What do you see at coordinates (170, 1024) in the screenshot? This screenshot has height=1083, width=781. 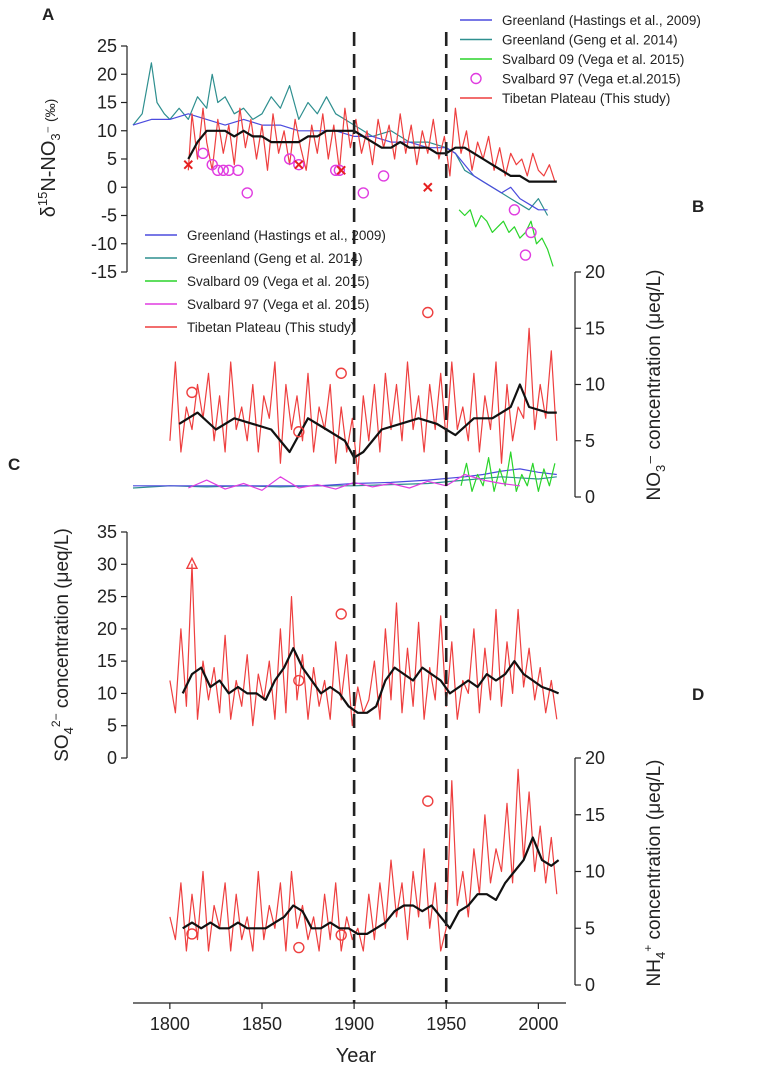 I see `x-tick-label: 1800` at bounding box center [170, 1024].